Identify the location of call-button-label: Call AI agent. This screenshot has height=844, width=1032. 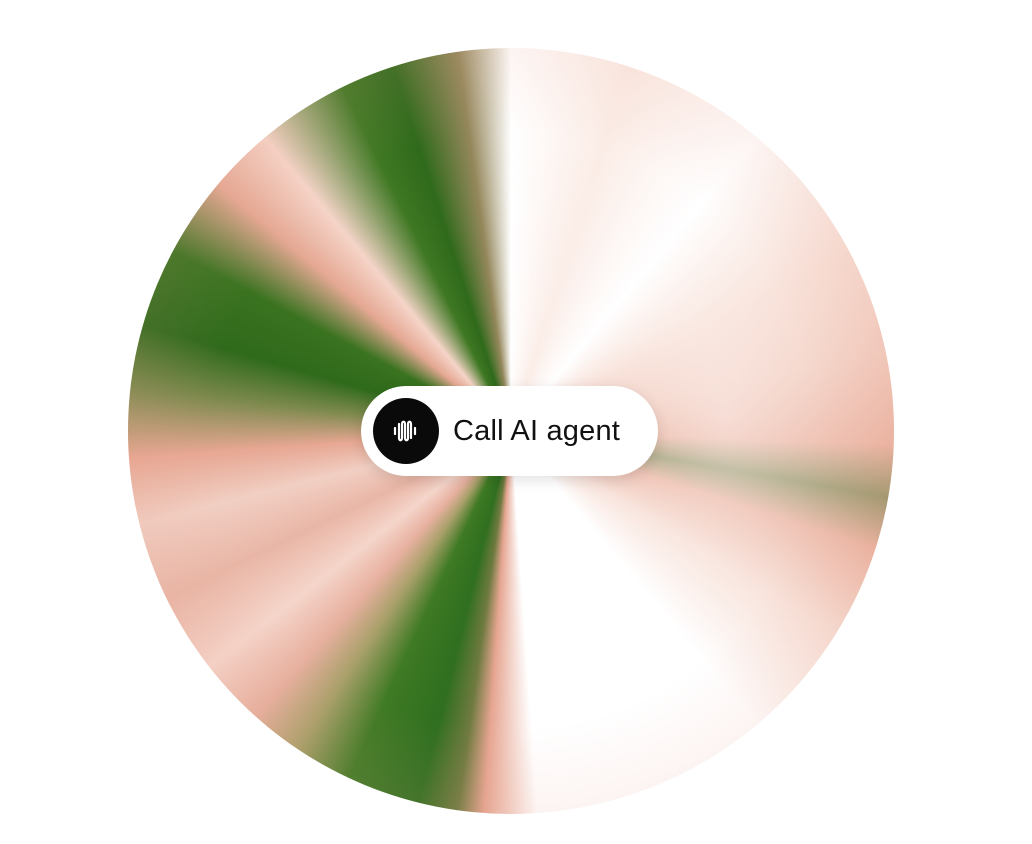
(537, 430).